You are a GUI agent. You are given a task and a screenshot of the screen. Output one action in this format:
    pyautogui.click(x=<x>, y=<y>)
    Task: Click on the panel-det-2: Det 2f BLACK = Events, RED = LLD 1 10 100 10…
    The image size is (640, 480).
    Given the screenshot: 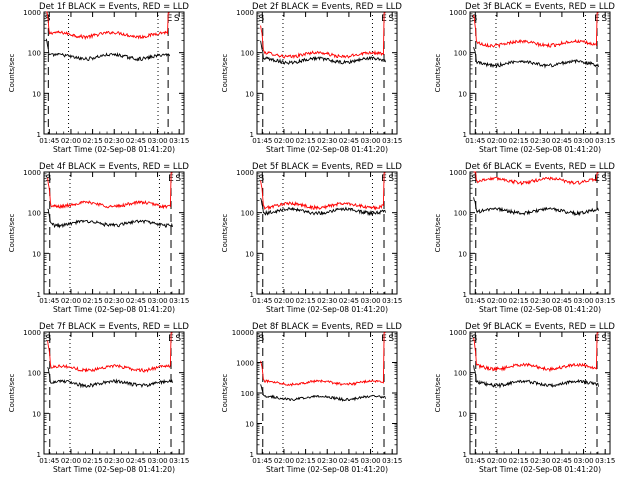 What is the action you would take?
    pyautogui.click(x=311, y=78)
    